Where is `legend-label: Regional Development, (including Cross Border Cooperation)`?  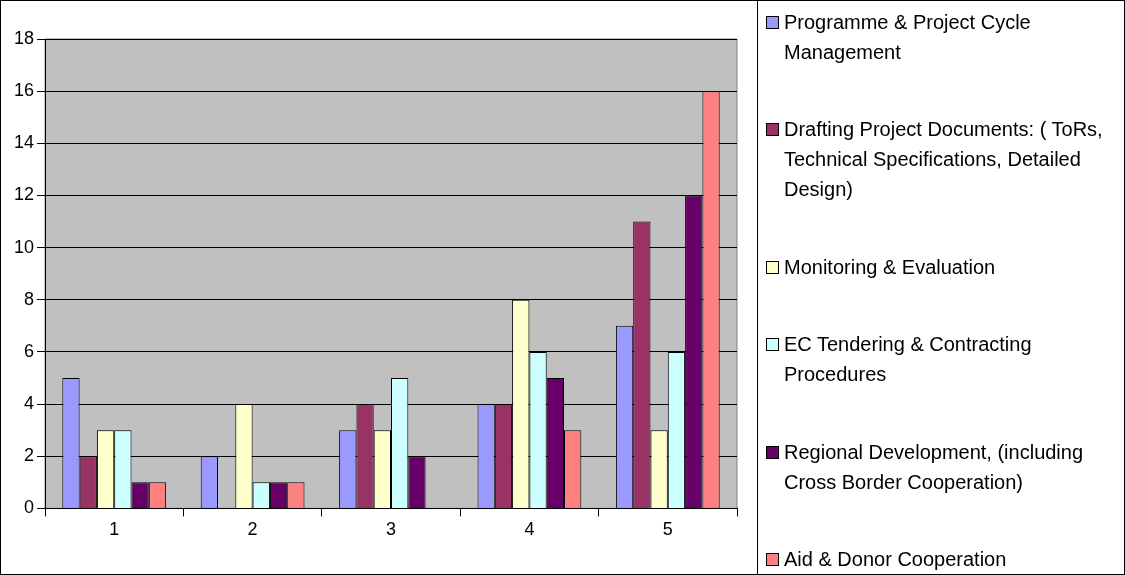 legend-label: Regional Development, (including Cross Border Cooperation) is located at coordinates (934, 467).